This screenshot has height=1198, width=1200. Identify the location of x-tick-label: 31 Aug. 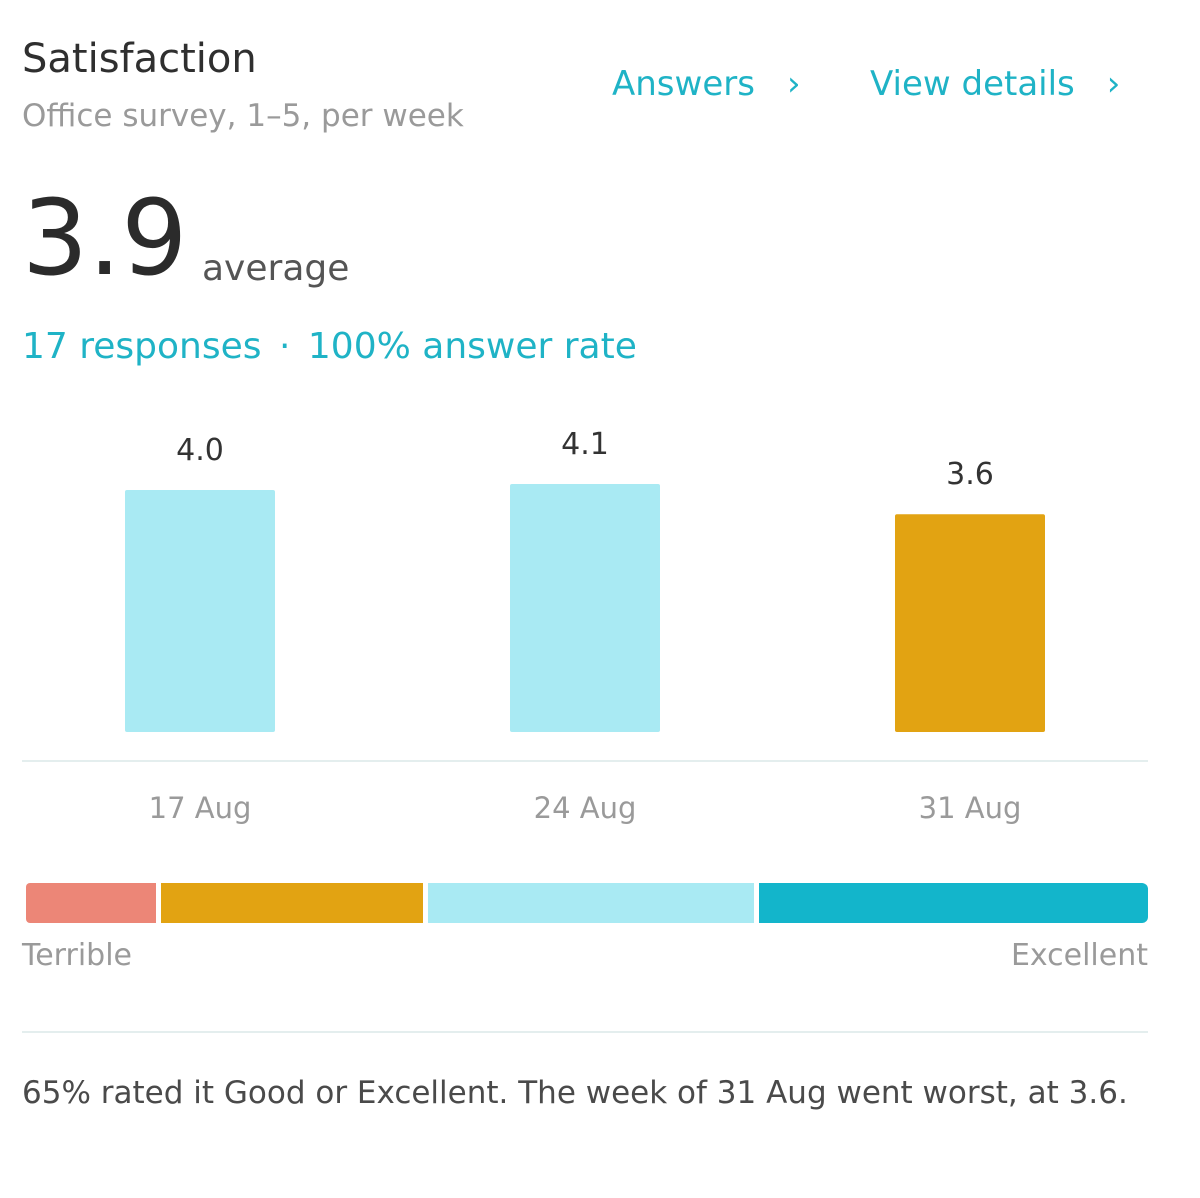
(970, 808).